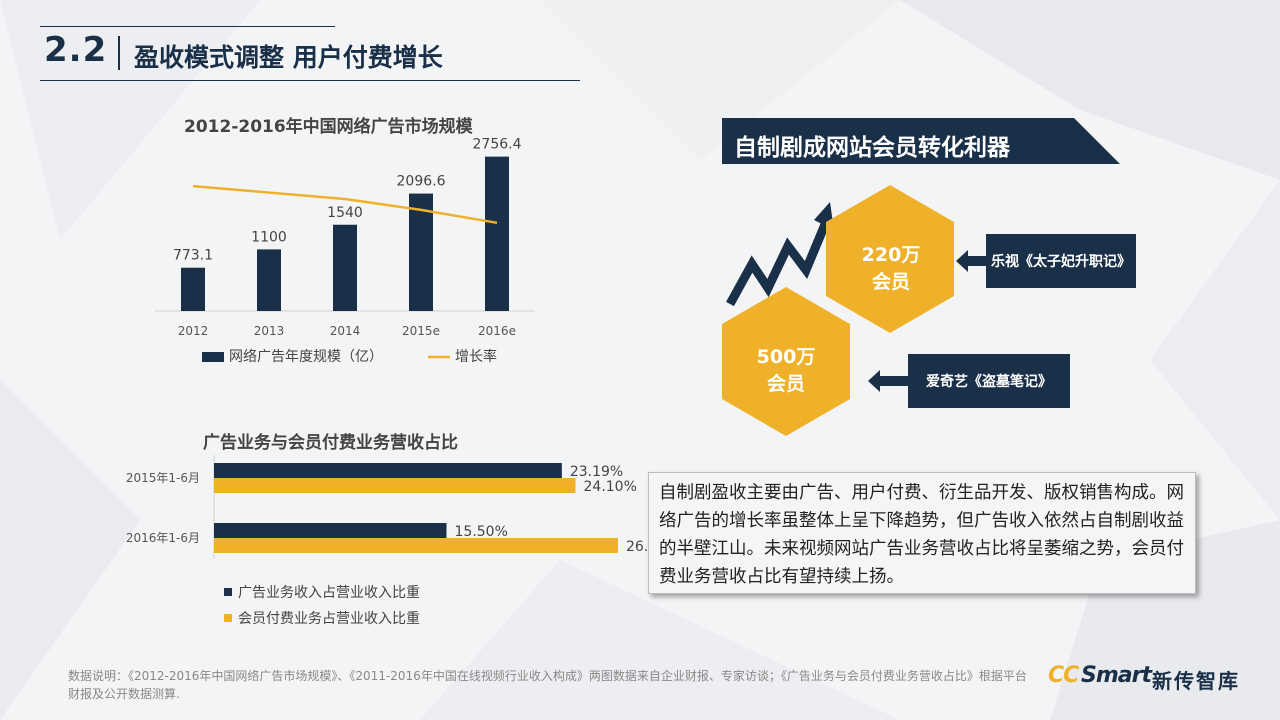  What do you see at coordinates (786, 357) in the screenshot?
I see `hex2-value: 500万` at bounding box center [786, 357].